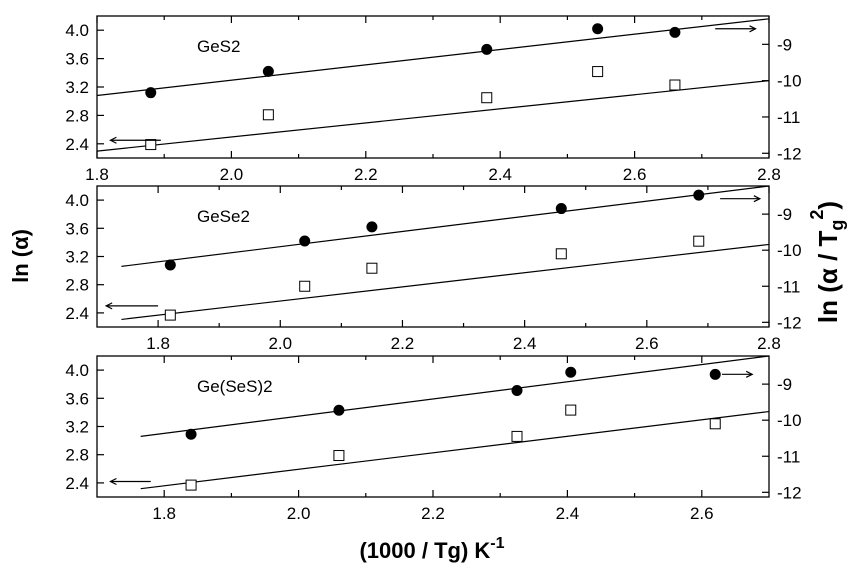 Image resolution: width=858 pixels, height=568 pixels. I want to click on y-axis-label-right: ln (α / Tg2), so click(827, 262).